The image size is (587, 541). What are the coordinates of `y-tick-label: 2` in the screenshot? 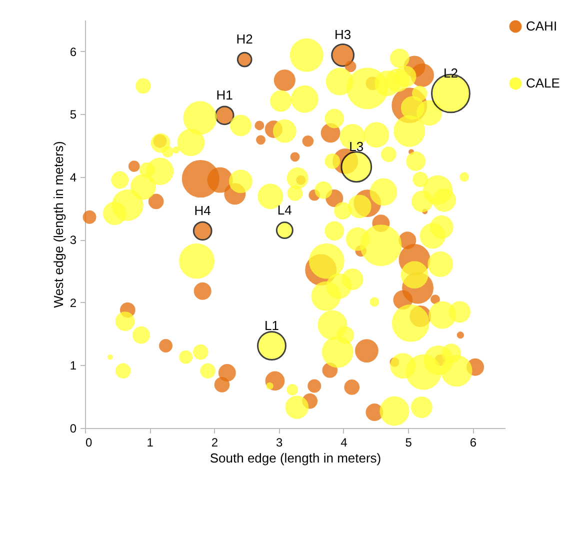 It's located at (73, 303).